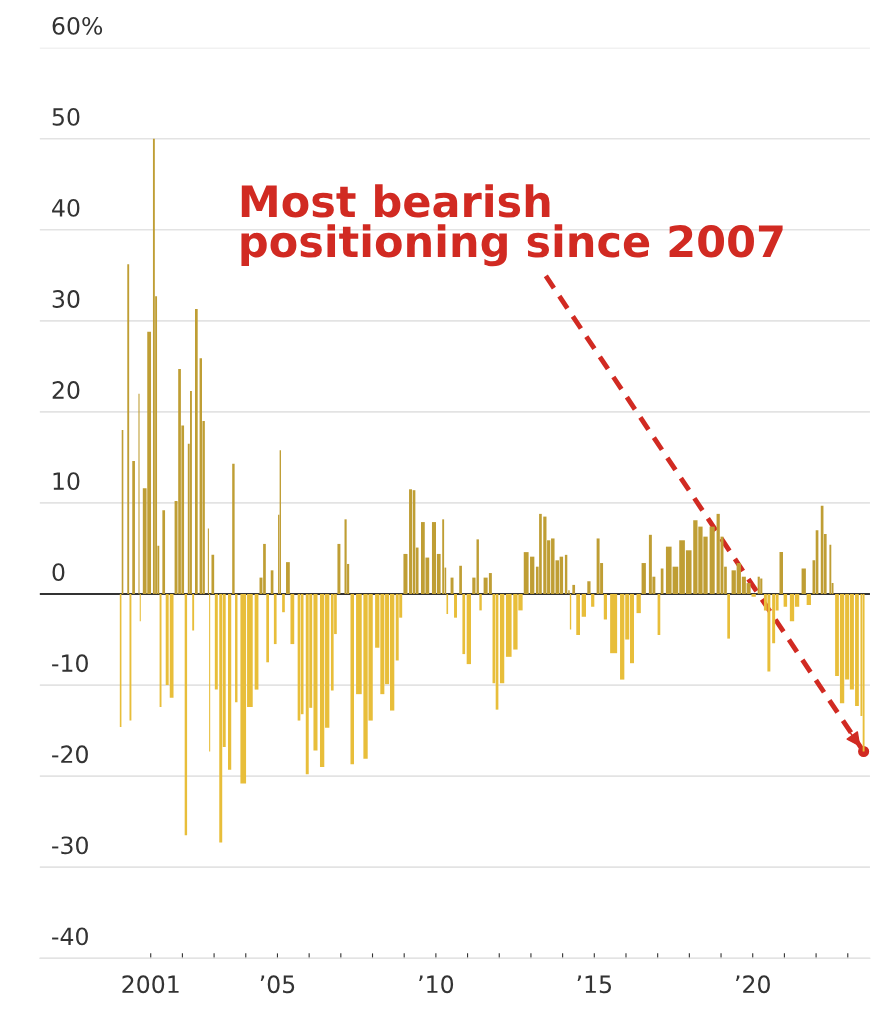 This screenshot has width=885, height=1014. Describe the element at coordinates (70, 663) in the screenshot. I see `y-tick-label: -10` at that location.